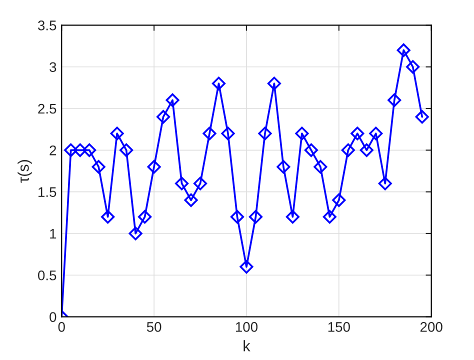 Image resolution: width=474 pixels, height=360 pixels. What do you see at coordinates (61, 327) in the screenshot?
I see `x-tick-label: 0` at bounding box center [61, 327].